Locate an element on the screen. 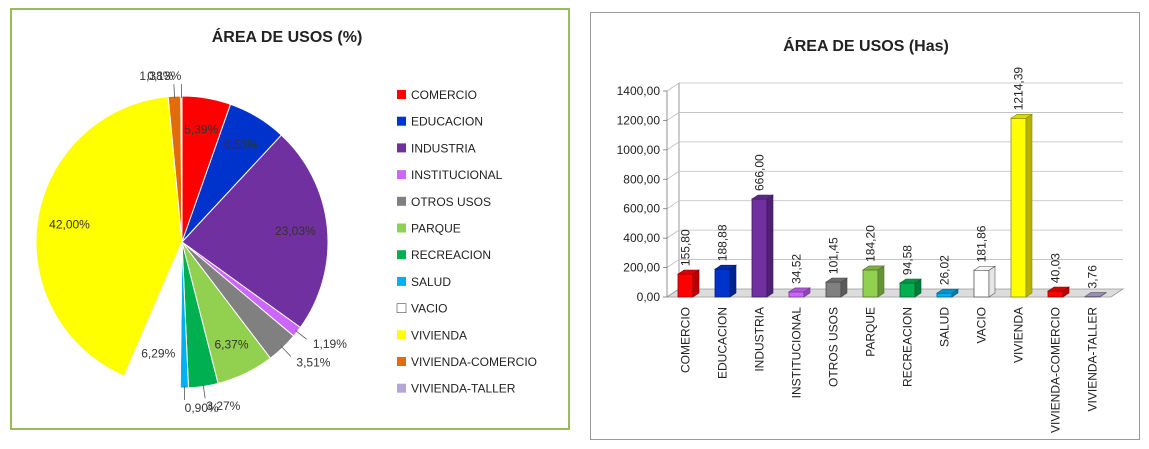 This screenshot has width=1149, height=449. pie-legend-label-salud: SALUD is located at coordinates (431, 282).